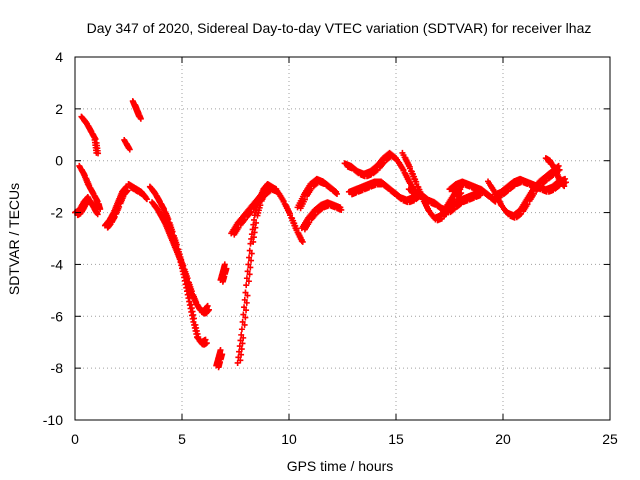 The height and width of the screenshot is (480, 640). Describe the element at coordinates (380, 173) in the screenshot. I see `series-arc-p` at that location.